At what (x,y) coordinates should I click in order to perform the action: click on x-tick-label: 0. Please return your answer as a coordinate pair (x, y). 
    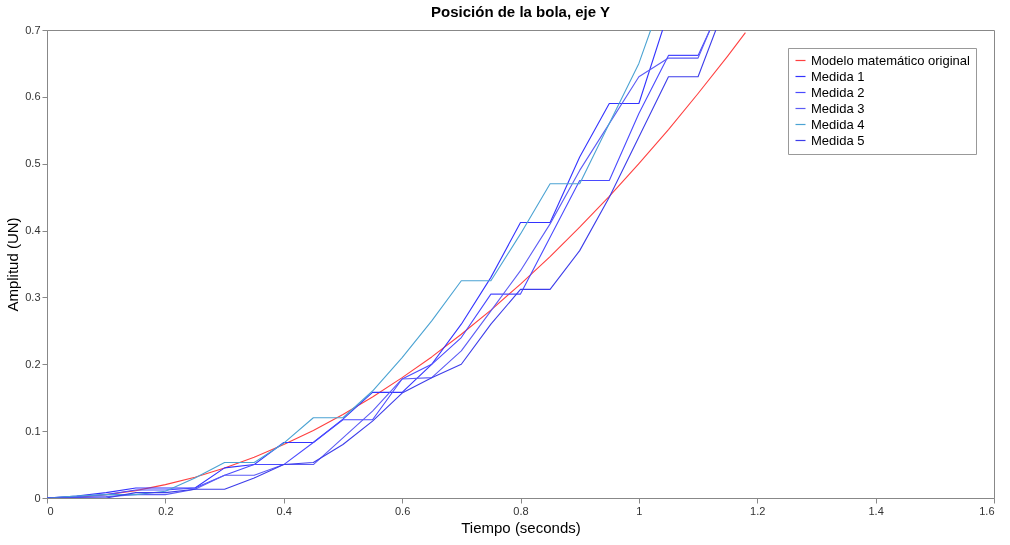
    Looking at the image, I should click on (50, 510).